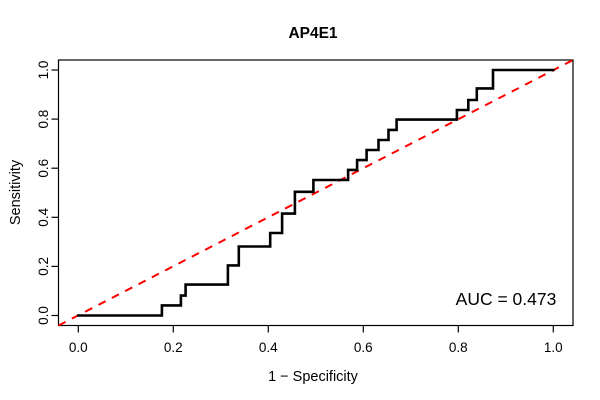 The width and height of the screenshot is (600, 400). I want to click on x-tick-label: 1.0, so click(553, 347).